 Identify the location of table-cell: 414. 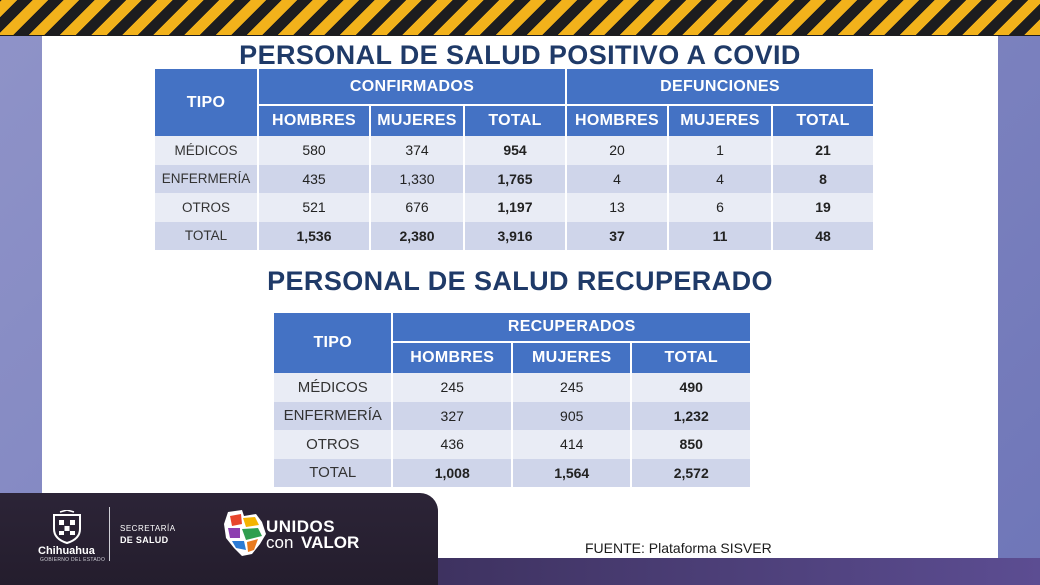
(571, 444).